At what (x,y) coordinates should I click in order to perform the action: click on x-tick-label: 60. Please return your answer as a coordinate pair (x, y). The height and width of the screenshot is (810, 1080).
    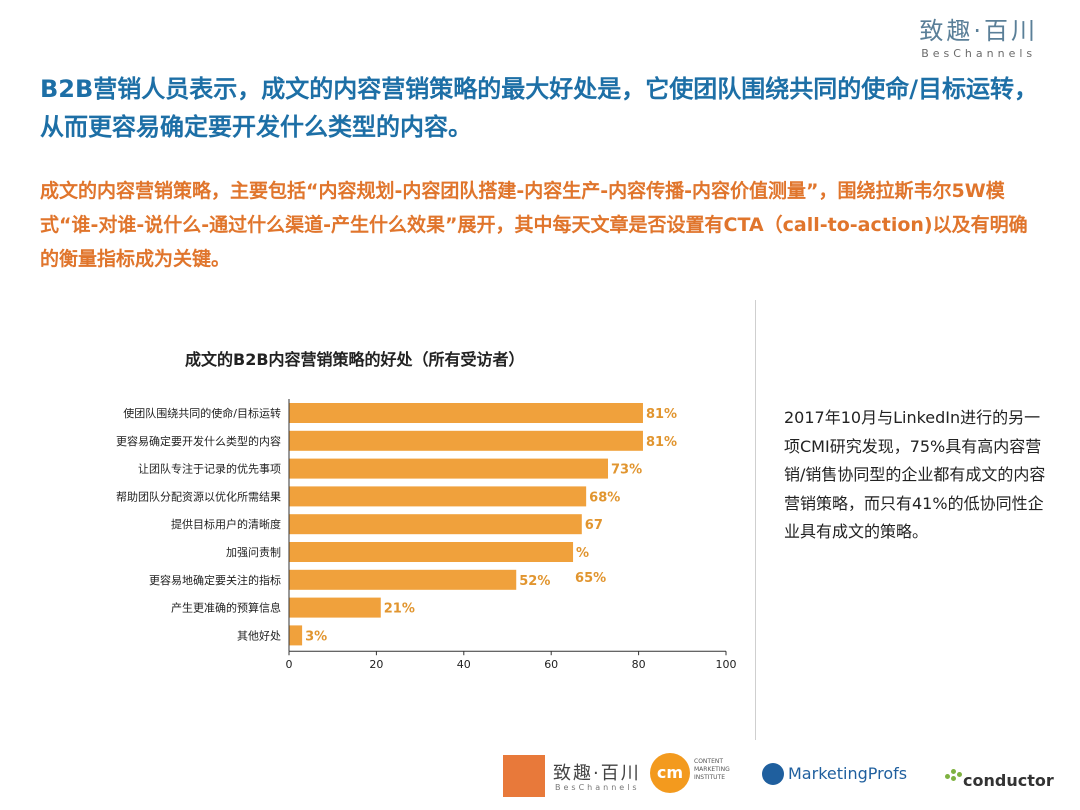
    Looking at the image, I should click on (551, 664).